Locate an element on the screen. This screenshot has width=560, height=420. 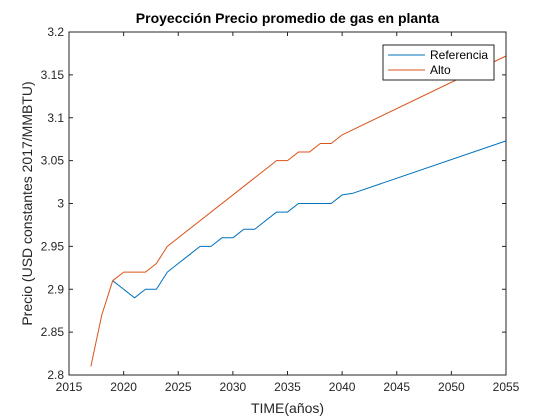
x-tick-label: 2030 is located at coordinates (233, 387).